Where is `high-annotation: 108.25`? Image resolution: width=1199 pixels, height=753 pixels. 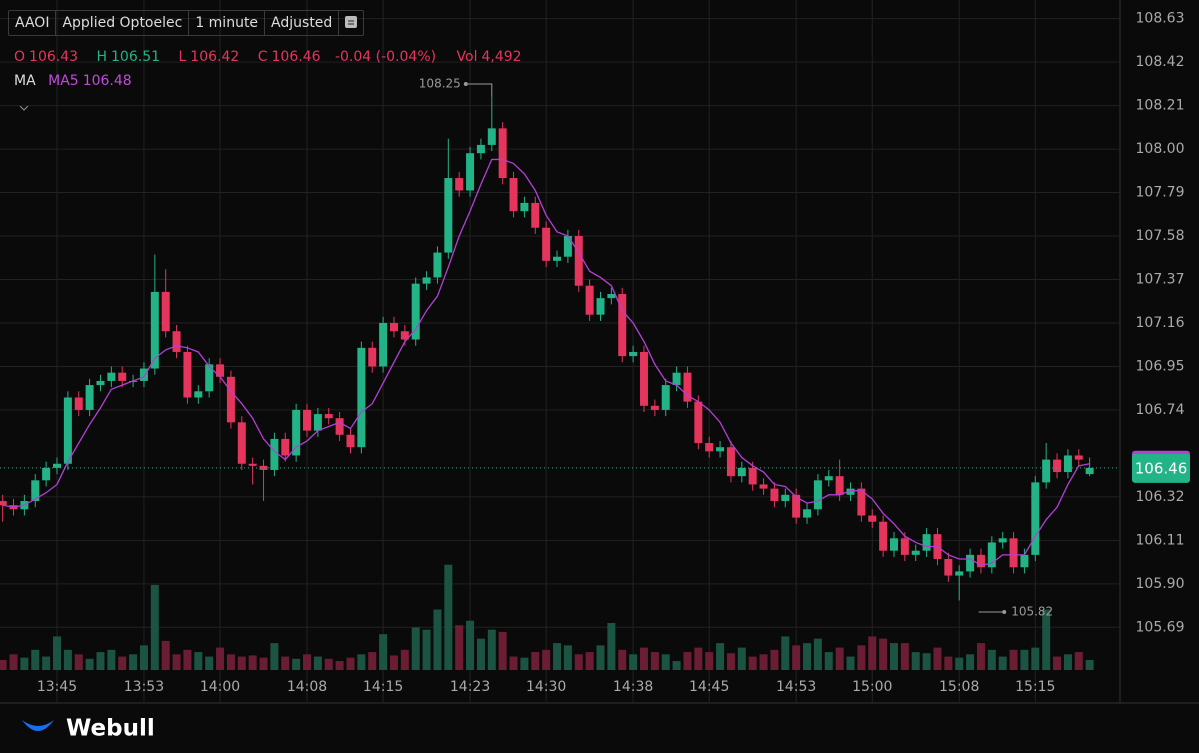 high-annotation: 108.25 is located at coordinates (440, 84).